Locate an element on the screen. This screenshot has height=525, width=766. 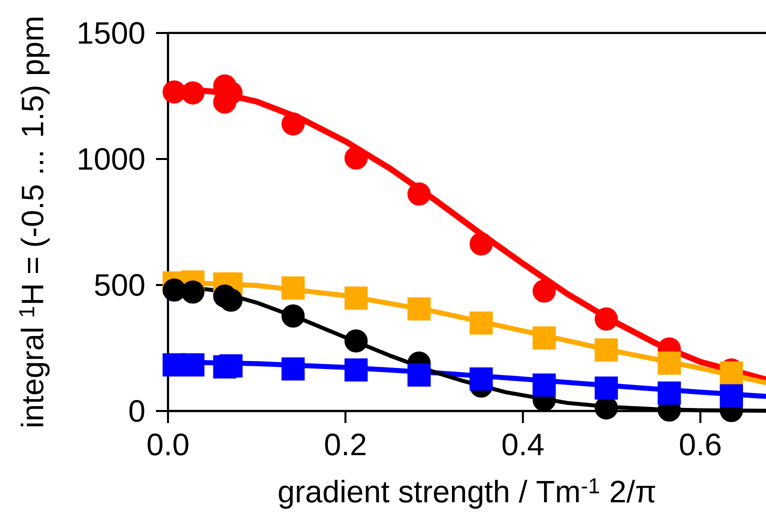
x-tick-label: 0.6 is located at coordinates (700, 445).